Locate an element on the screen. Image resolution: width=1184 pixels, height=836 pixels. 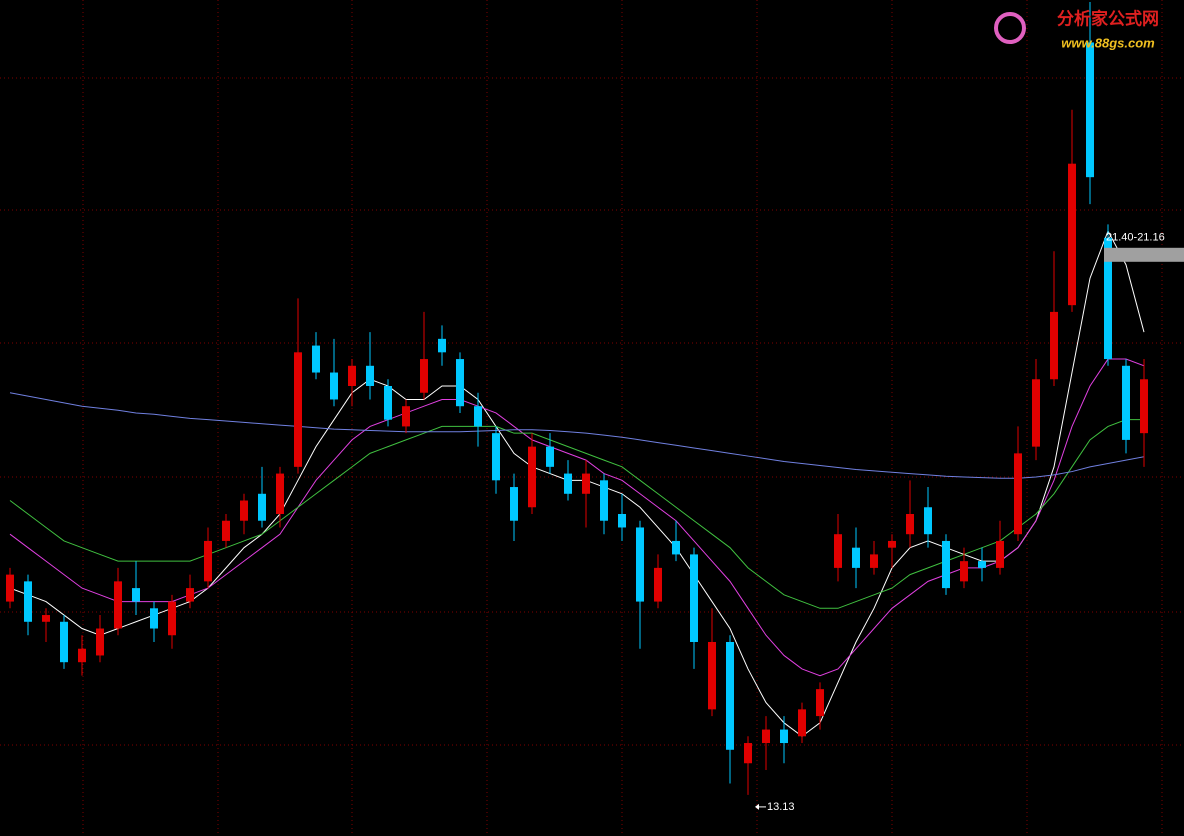
watermark-logo is located at coordinates (1010, 28).